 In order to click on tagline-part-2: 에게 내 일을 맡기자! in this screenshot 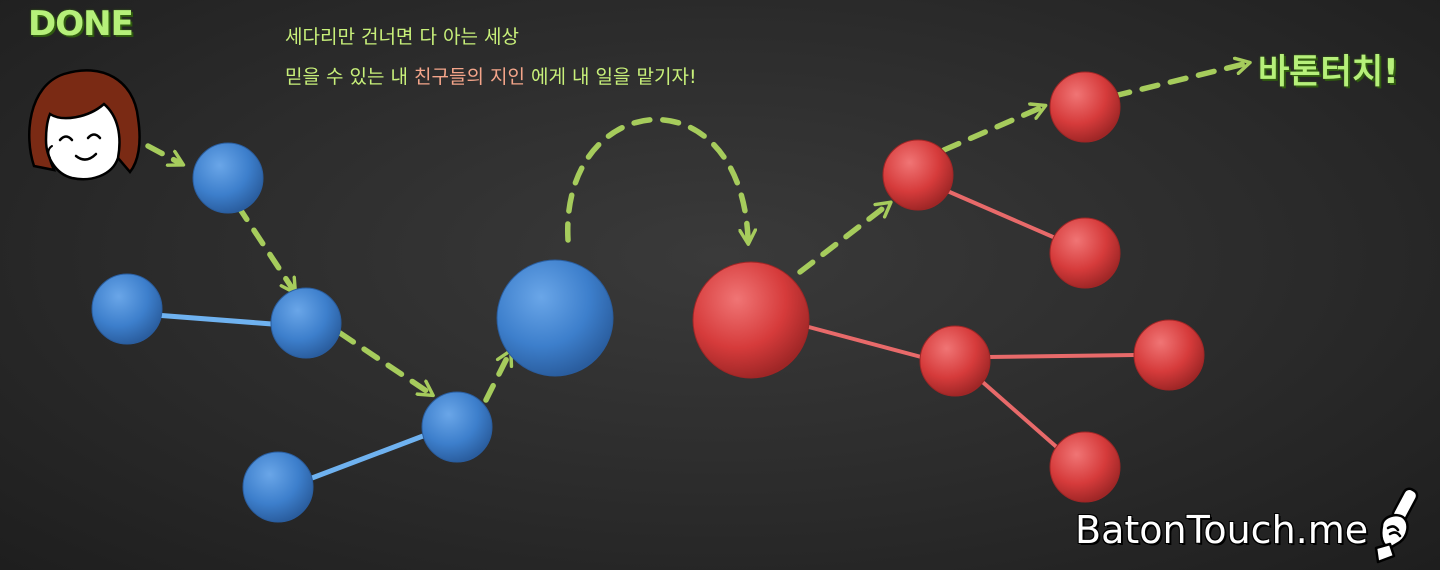, I will do `click(610, 77)`.